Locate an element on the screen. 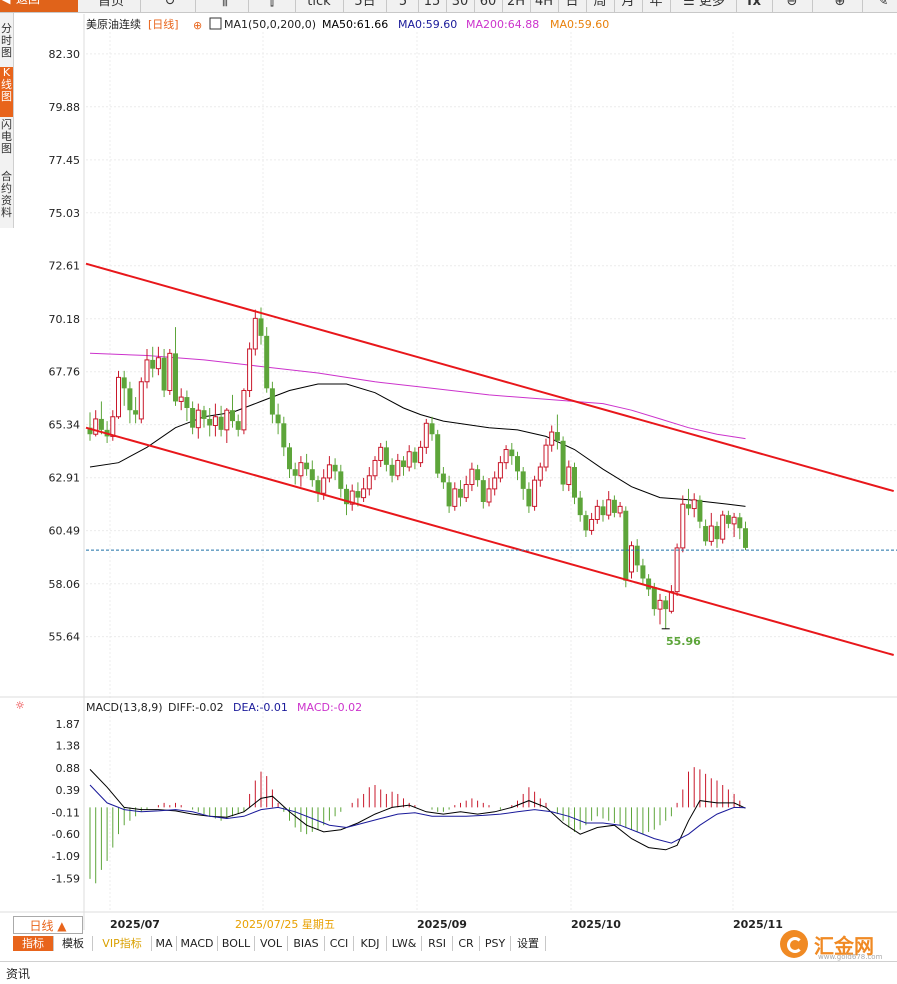  price-tick-label: 60.49 is located at coordinates (65, 531).